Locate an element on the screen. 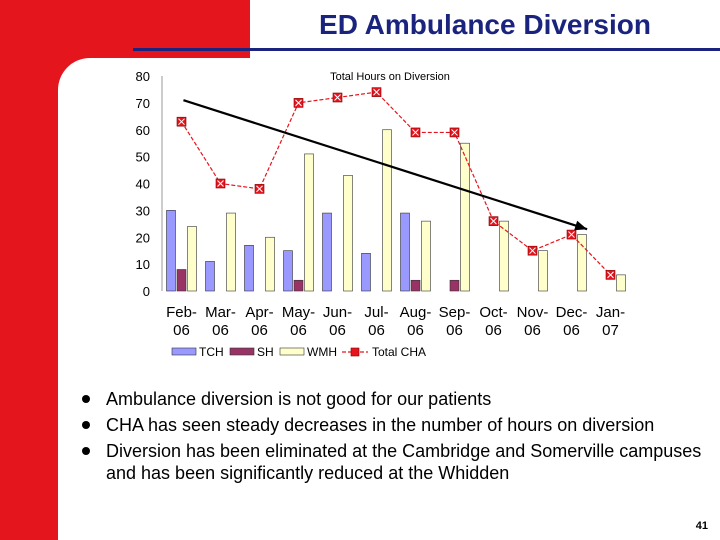 Image resolution: width=720 pixels, height=540 pixels. trend-arrow-head-icon is located at coordinates (581, 225).